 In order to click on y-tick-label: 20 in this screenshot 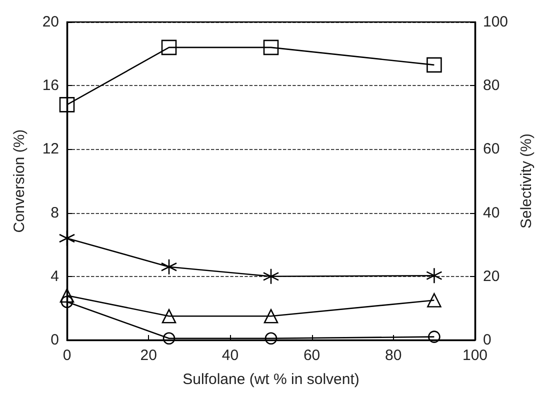, I will do `click(50, 22)`.